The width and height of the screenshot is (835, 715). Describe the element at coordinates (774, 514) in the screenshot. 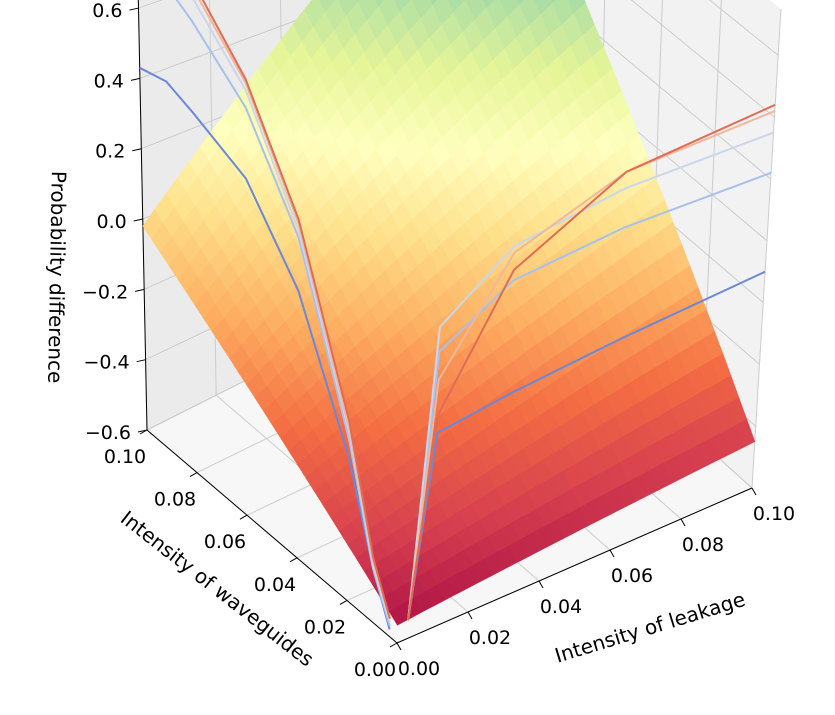

I see `x-tick-label: 0.10` at that location.